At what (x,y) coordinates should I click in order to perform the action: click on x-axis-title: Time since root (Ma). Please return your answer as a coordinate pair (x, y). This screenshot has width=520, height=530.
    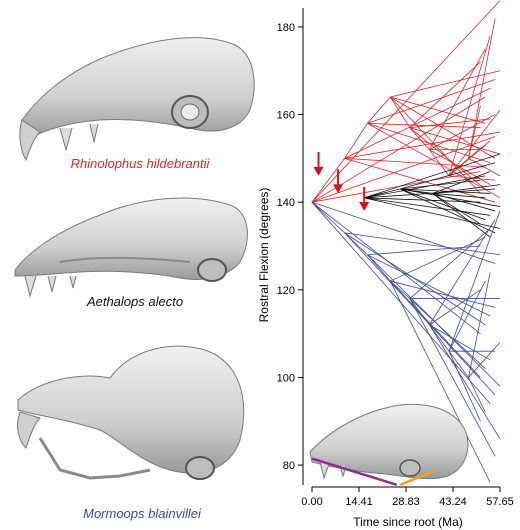
    Looking at the image, I should click on (408, 522).